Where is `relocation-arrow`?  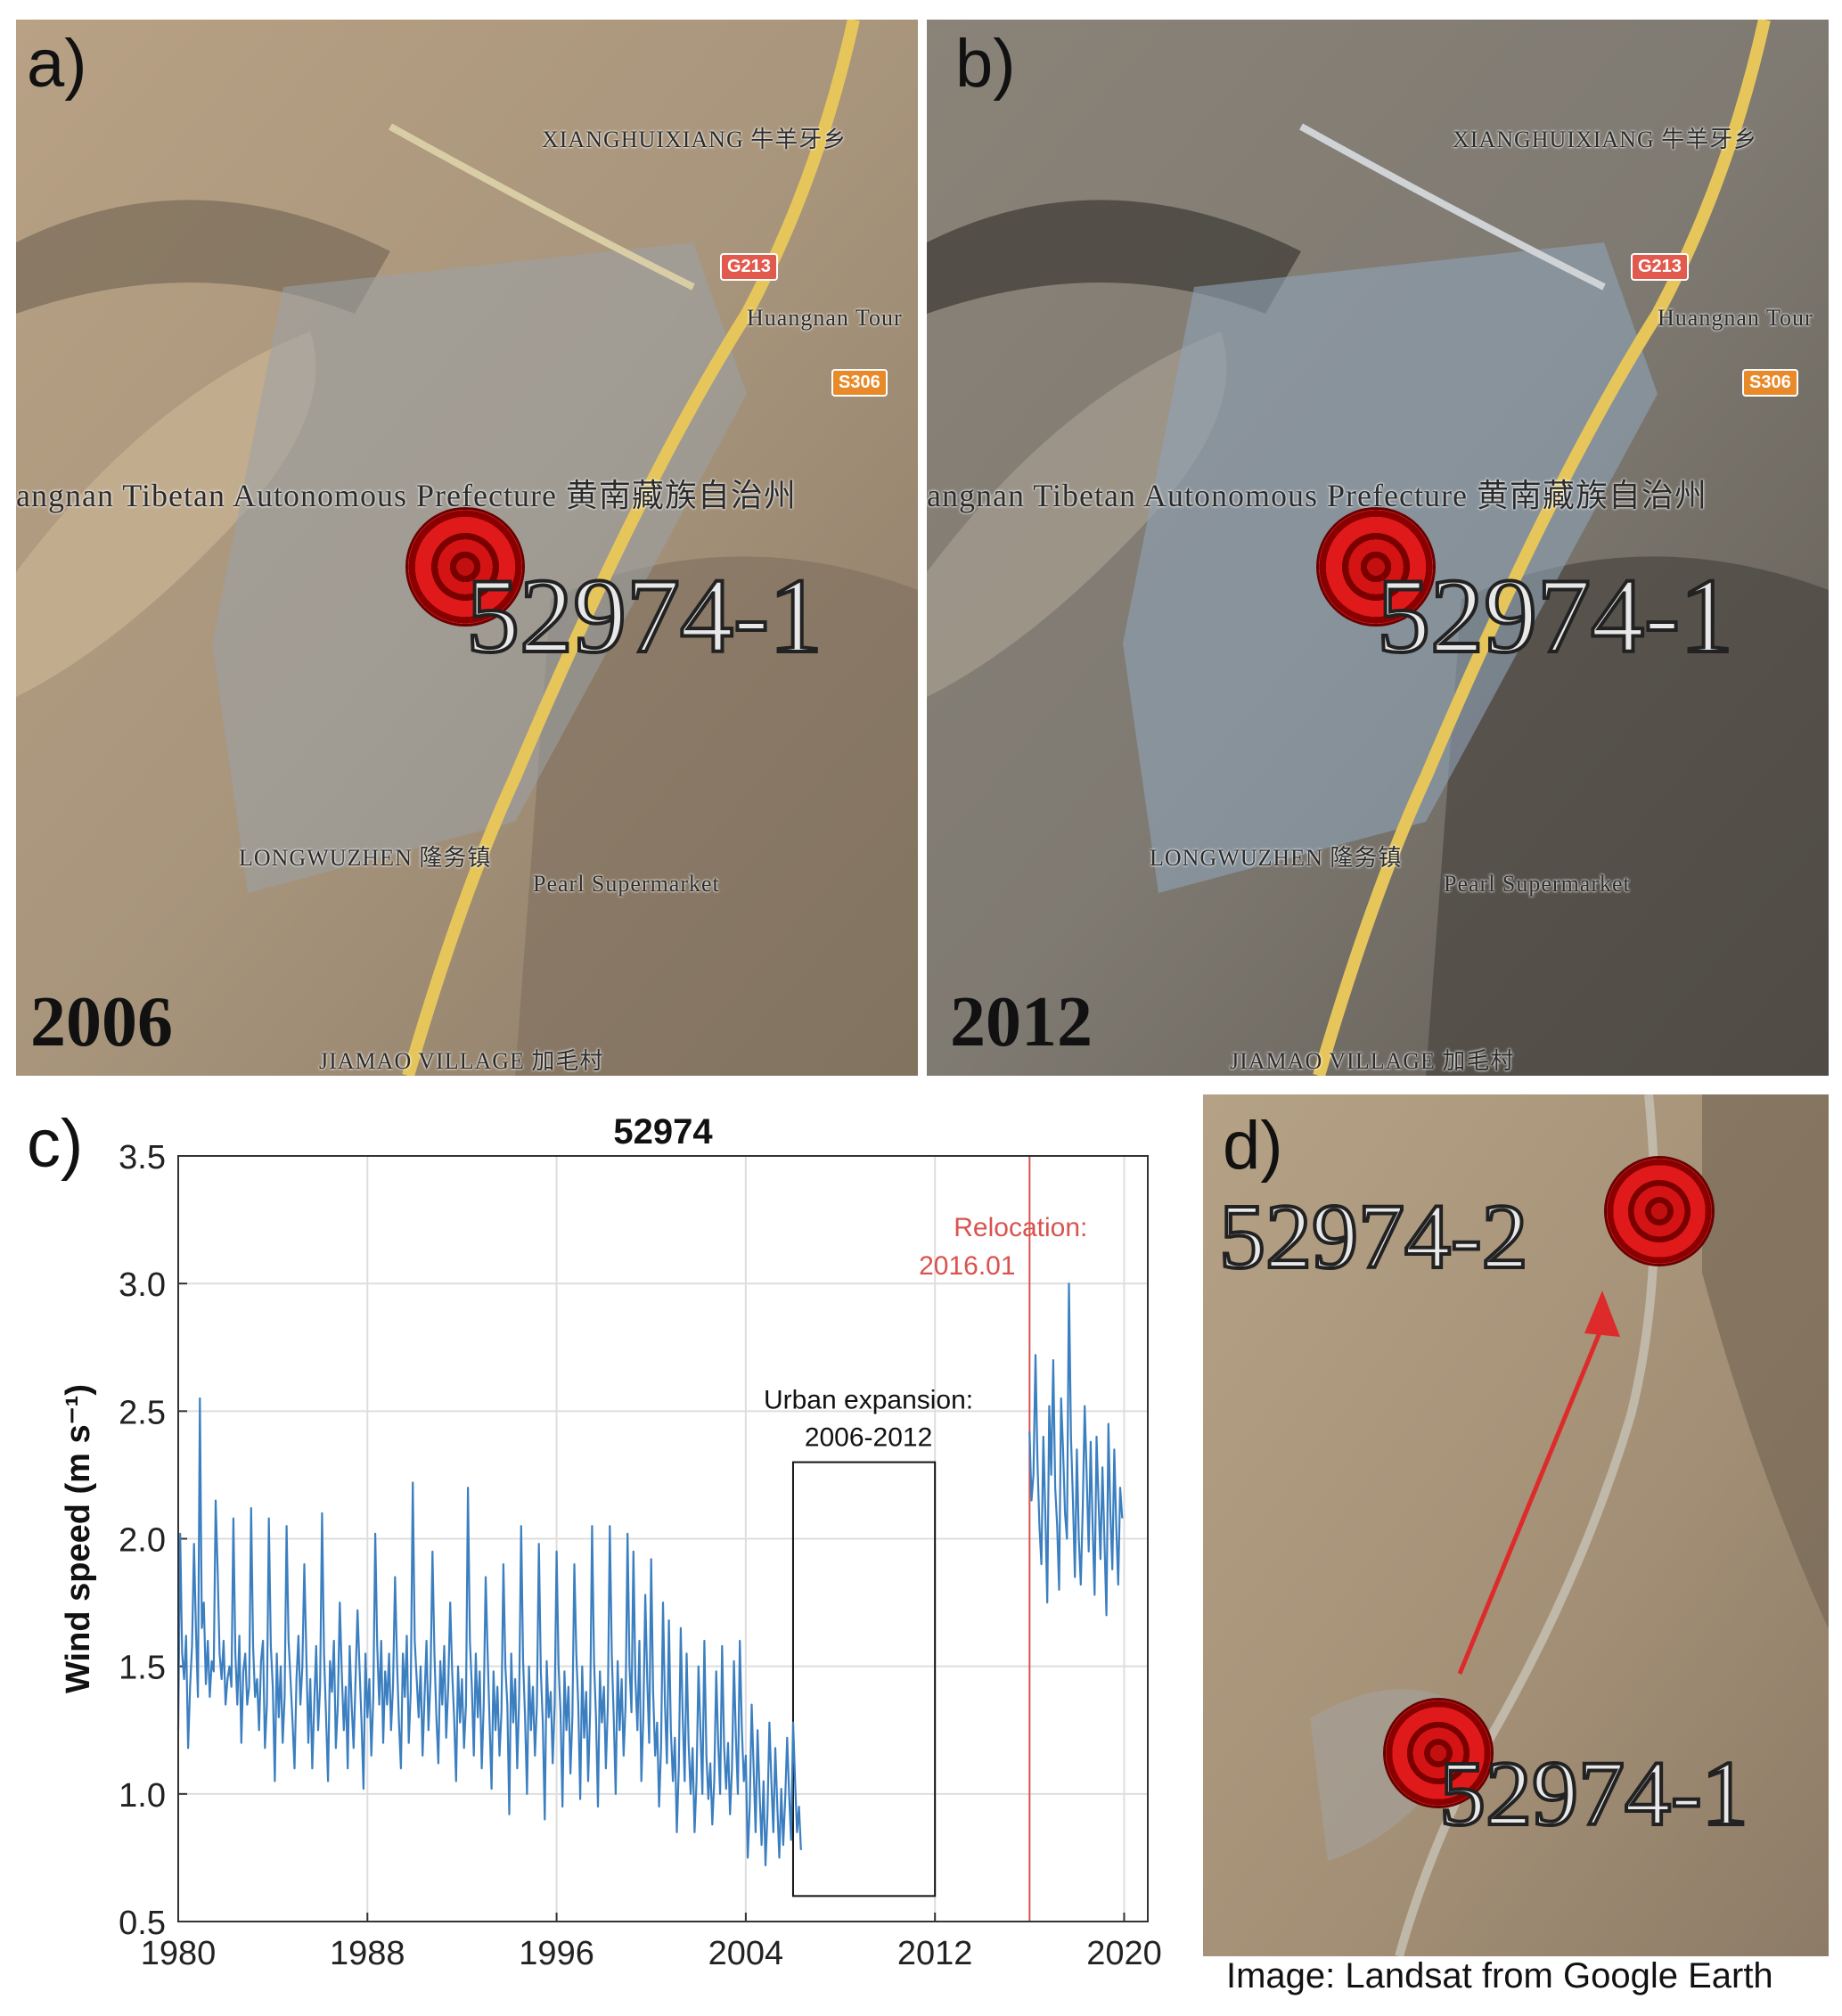
relocation-arrow is located at coordinates (1531, 1500).